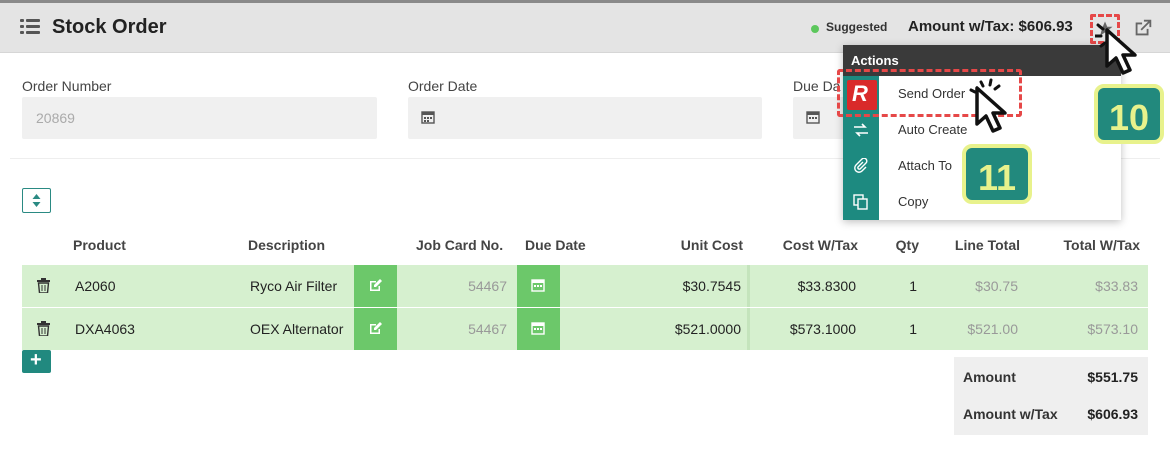 The height and width of the screenshot is (453, 1170). What do you see at coordinates (987, 245) in the screenshot?
I see `col-header-line-total: Line Total` at bounding box center [987, 245].